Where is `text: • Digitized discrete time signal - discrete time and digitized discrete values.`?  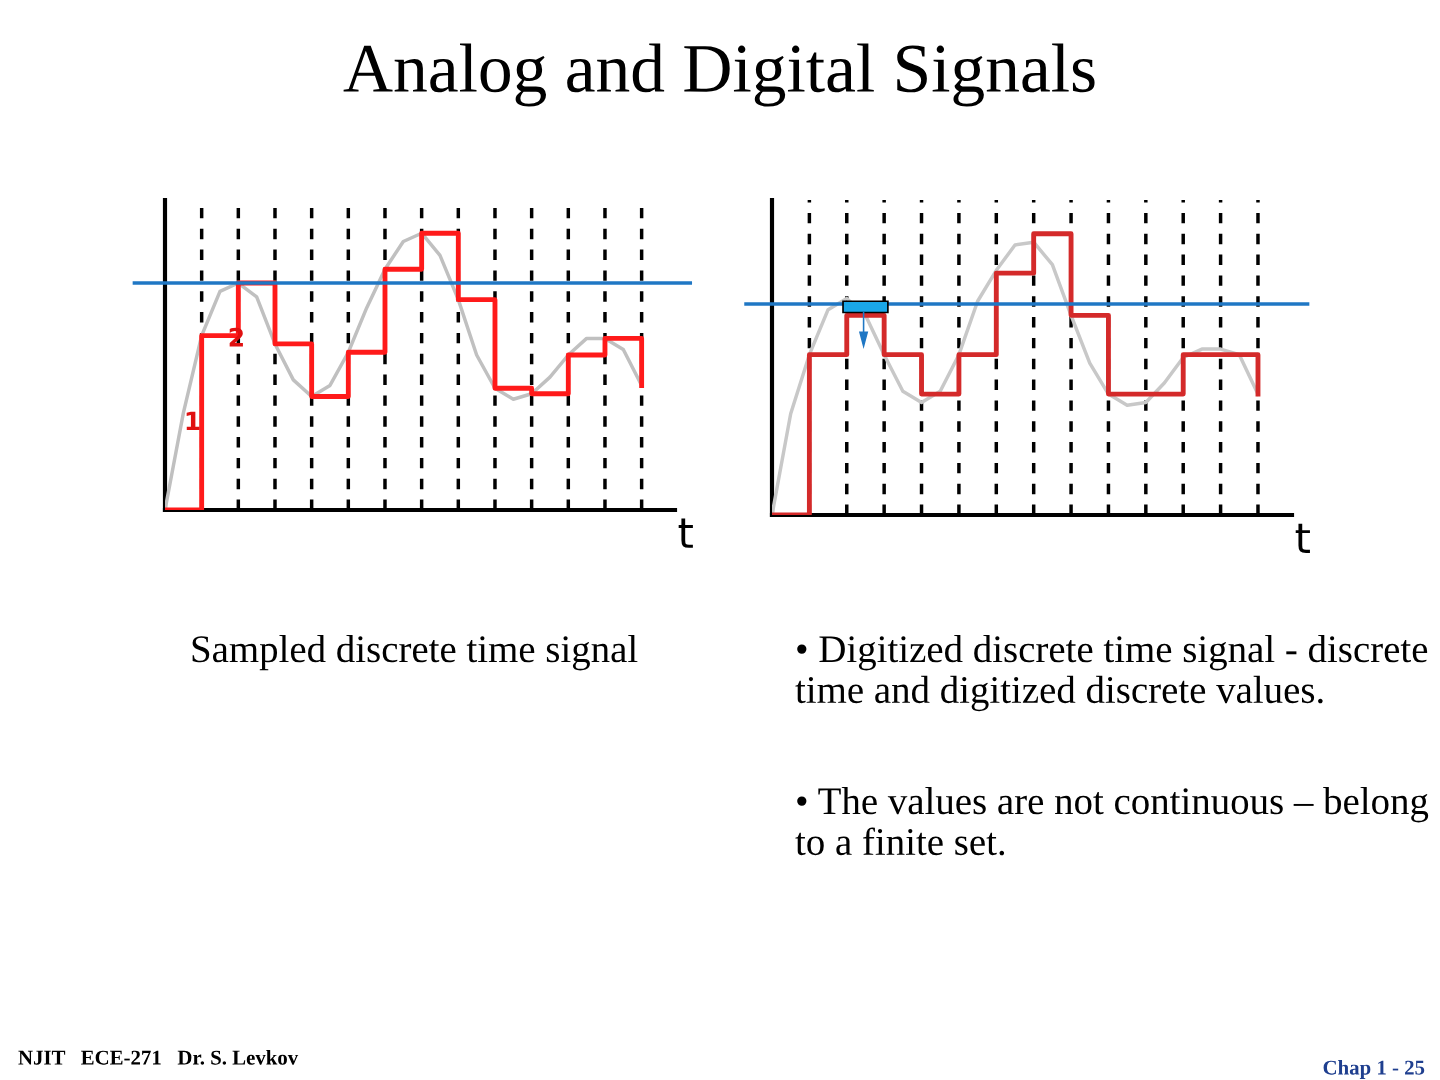 text: • Digitized discrete time signal - discrete time and digitized discrete values. is located at coordinates (1111, 673).